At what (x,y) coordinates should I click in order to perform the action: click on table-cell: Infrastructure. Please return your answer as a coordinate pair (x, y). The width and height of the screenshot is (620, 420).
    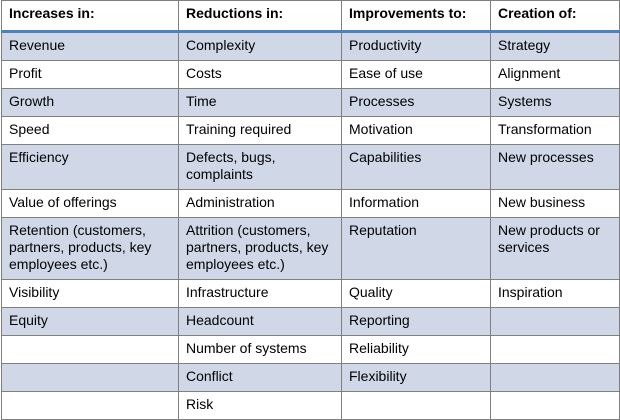
    Looking at the image, I should click on (260, 293).